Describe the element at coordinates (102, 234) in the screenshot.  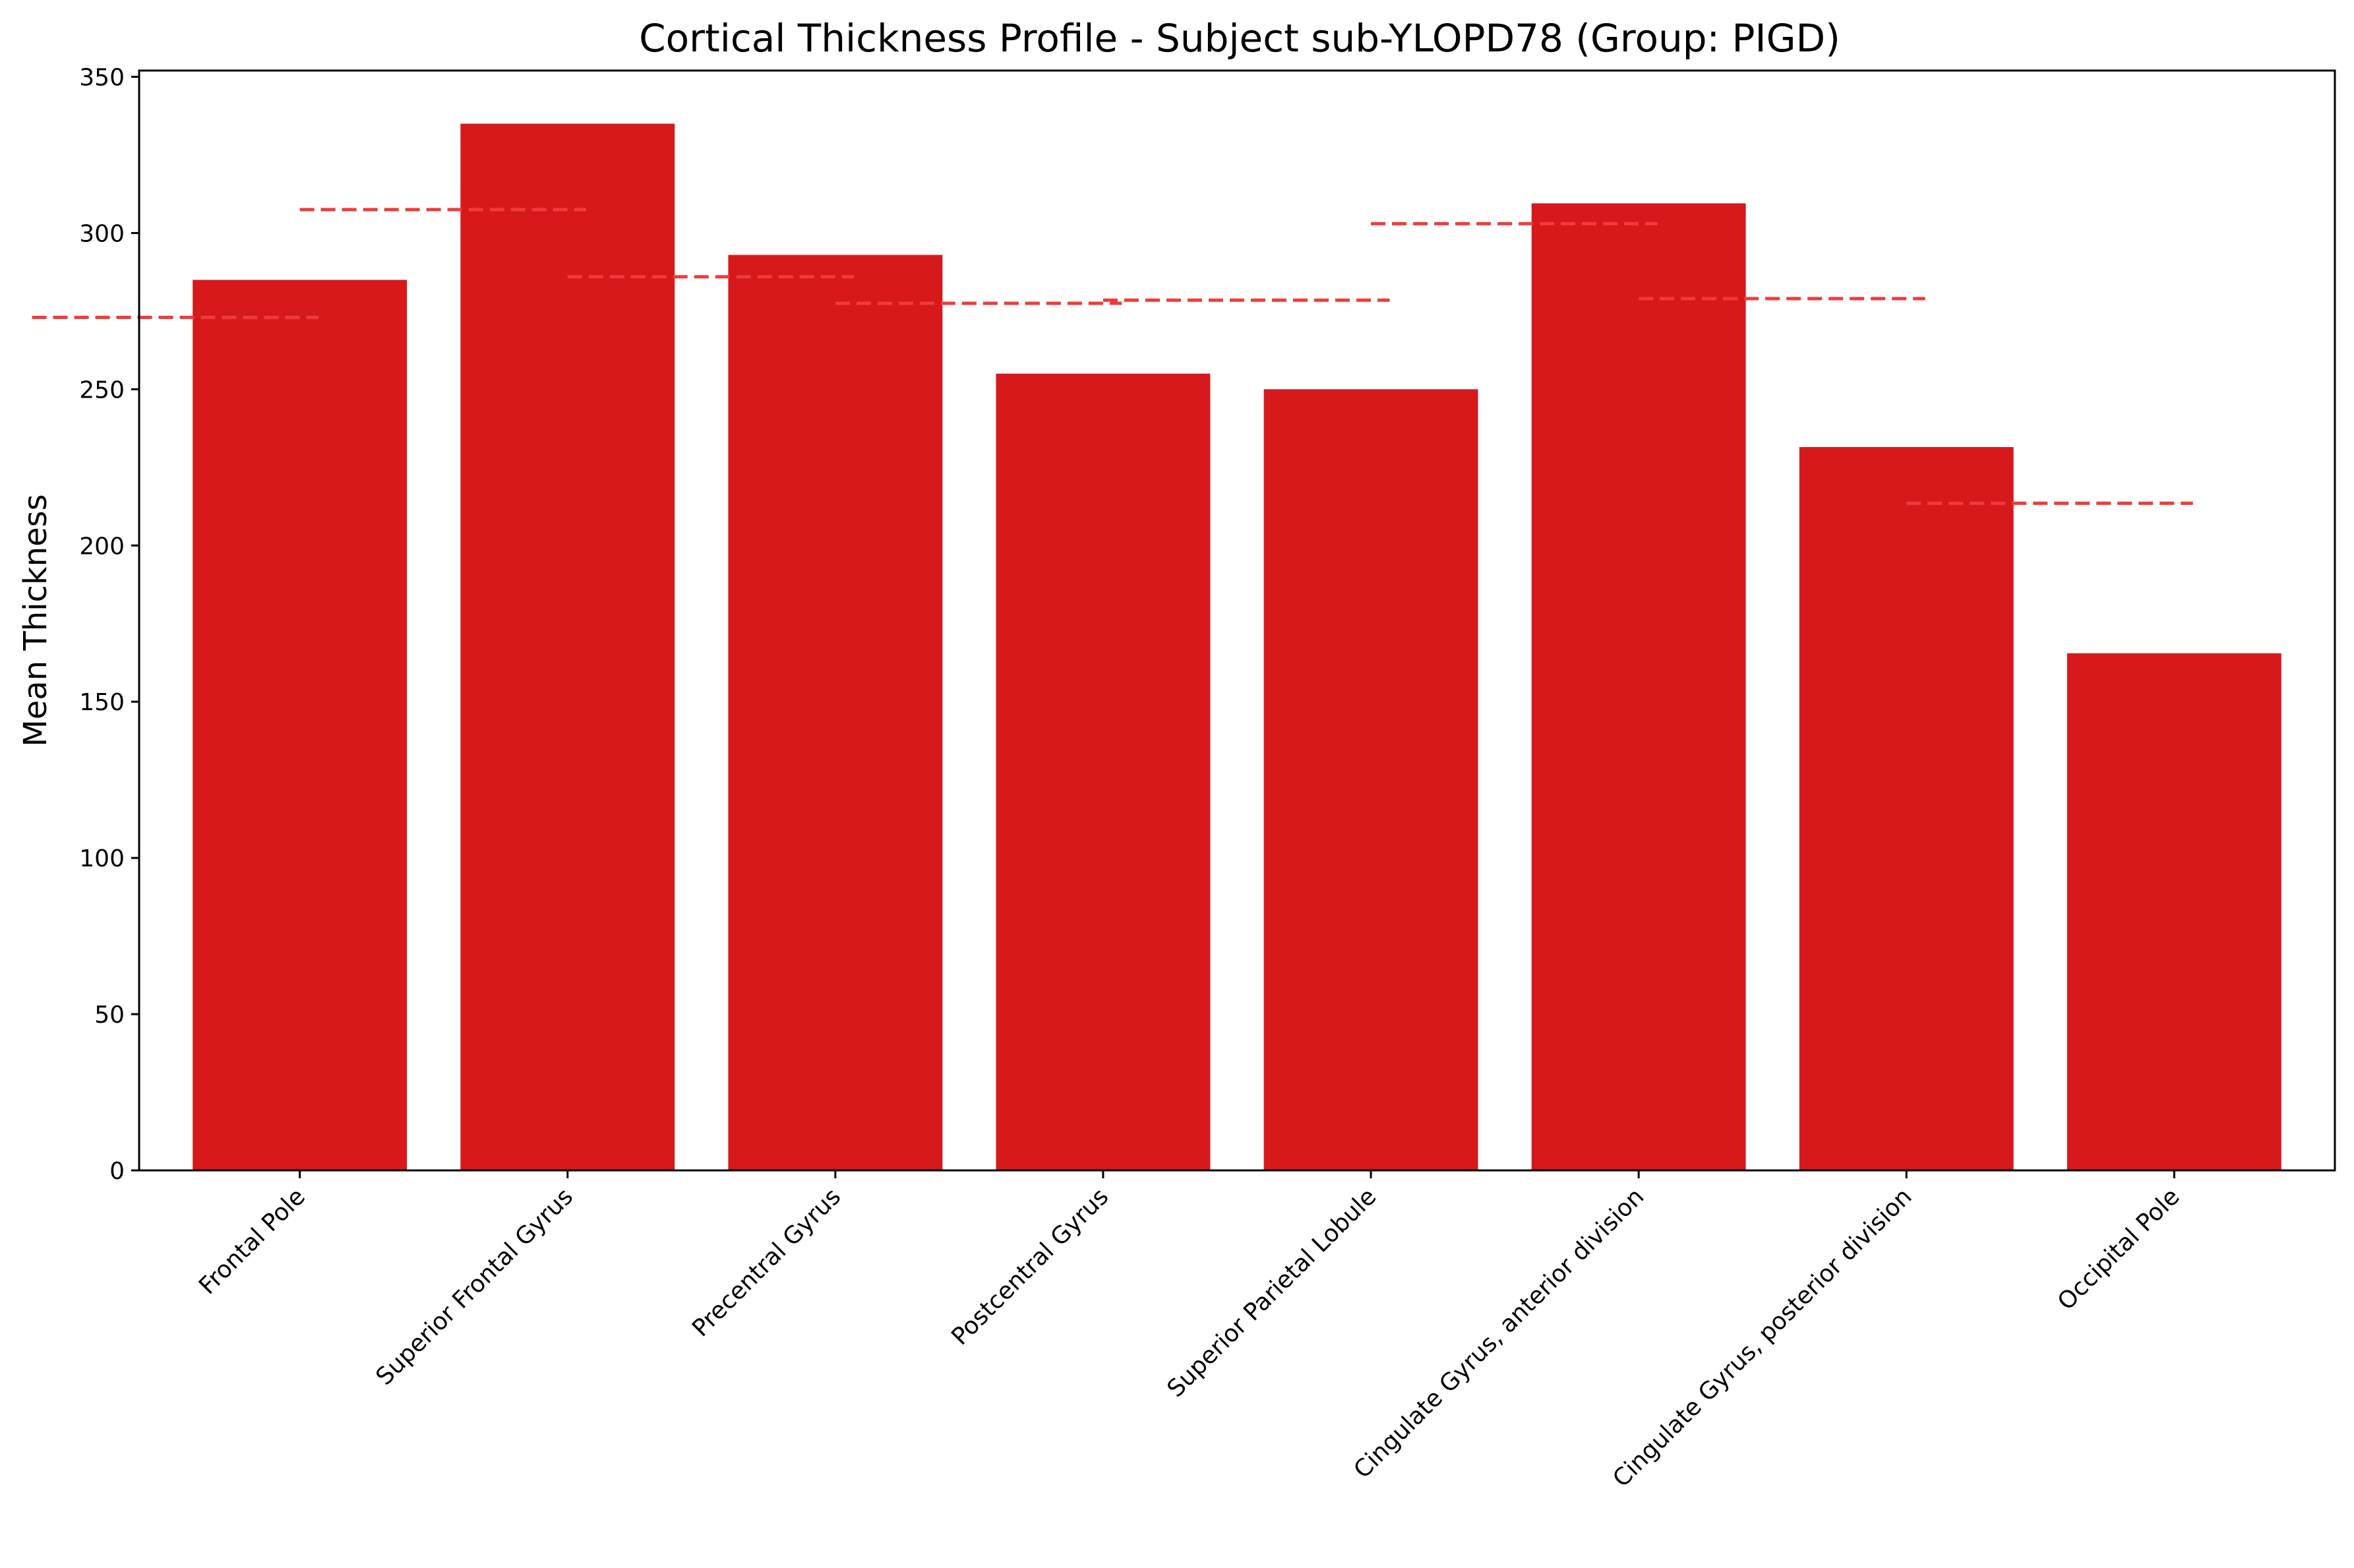
I see `y-tick-label-300: 300` at that location.